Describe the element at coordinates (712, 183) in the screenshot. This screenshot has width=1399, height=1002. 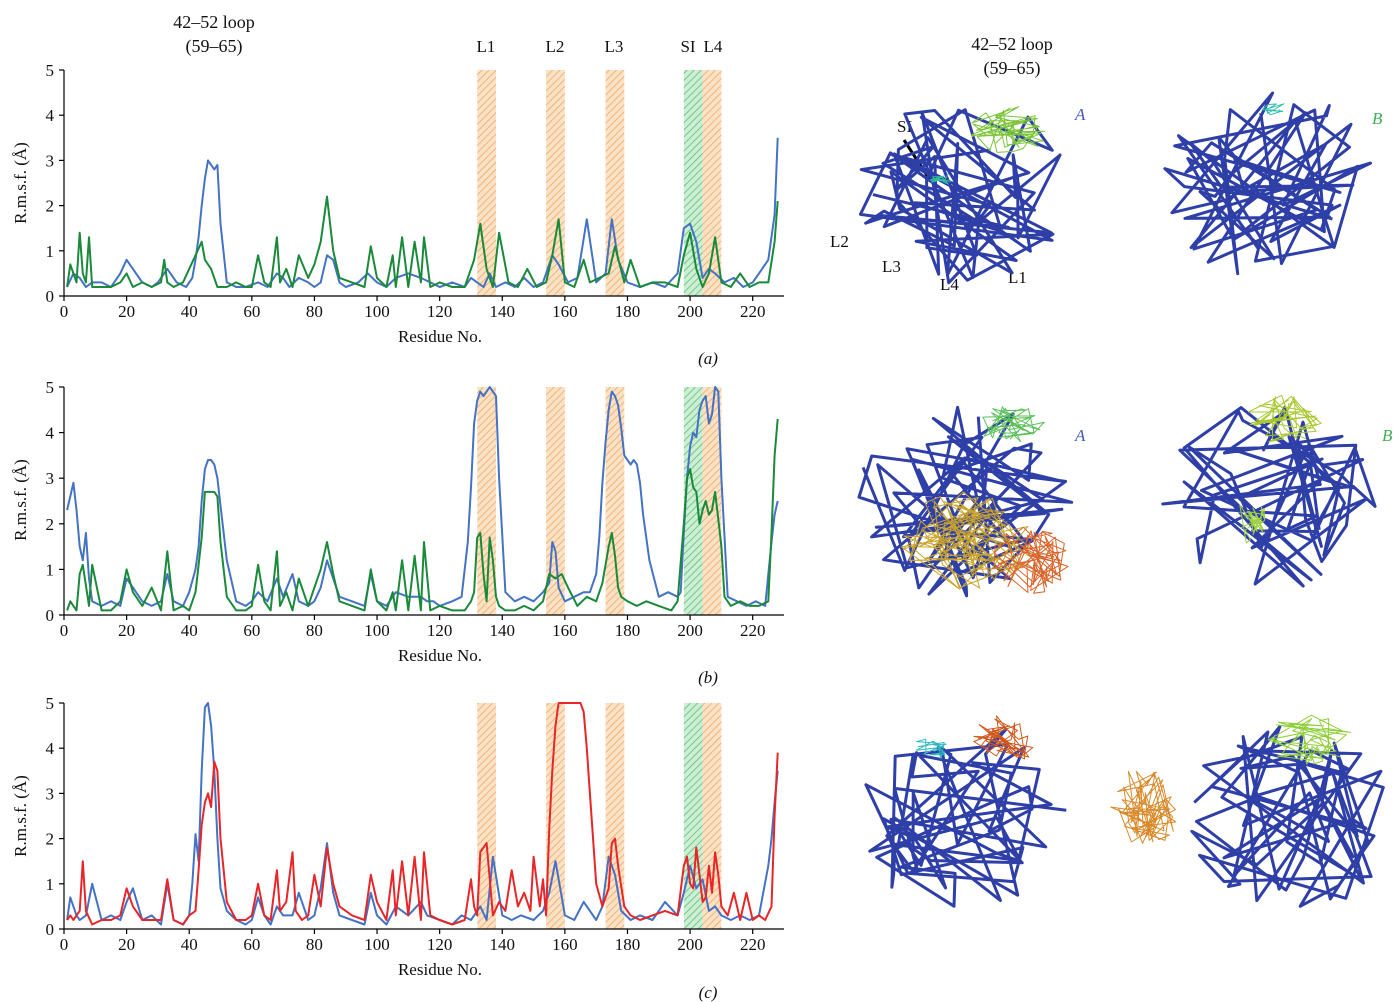
I see `band-l4` at that location.